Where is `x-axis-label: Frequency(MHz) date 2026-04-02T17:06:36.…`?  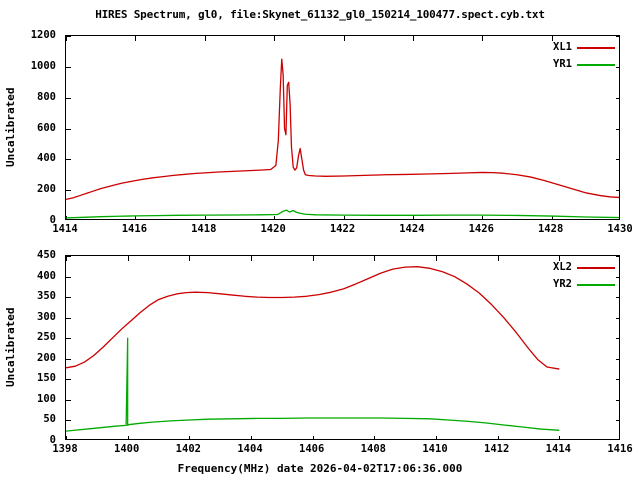 x-axis-label: Frequency(MHz) date 2026-04-02T17:06:36.… is located at coordinates (320, 468).